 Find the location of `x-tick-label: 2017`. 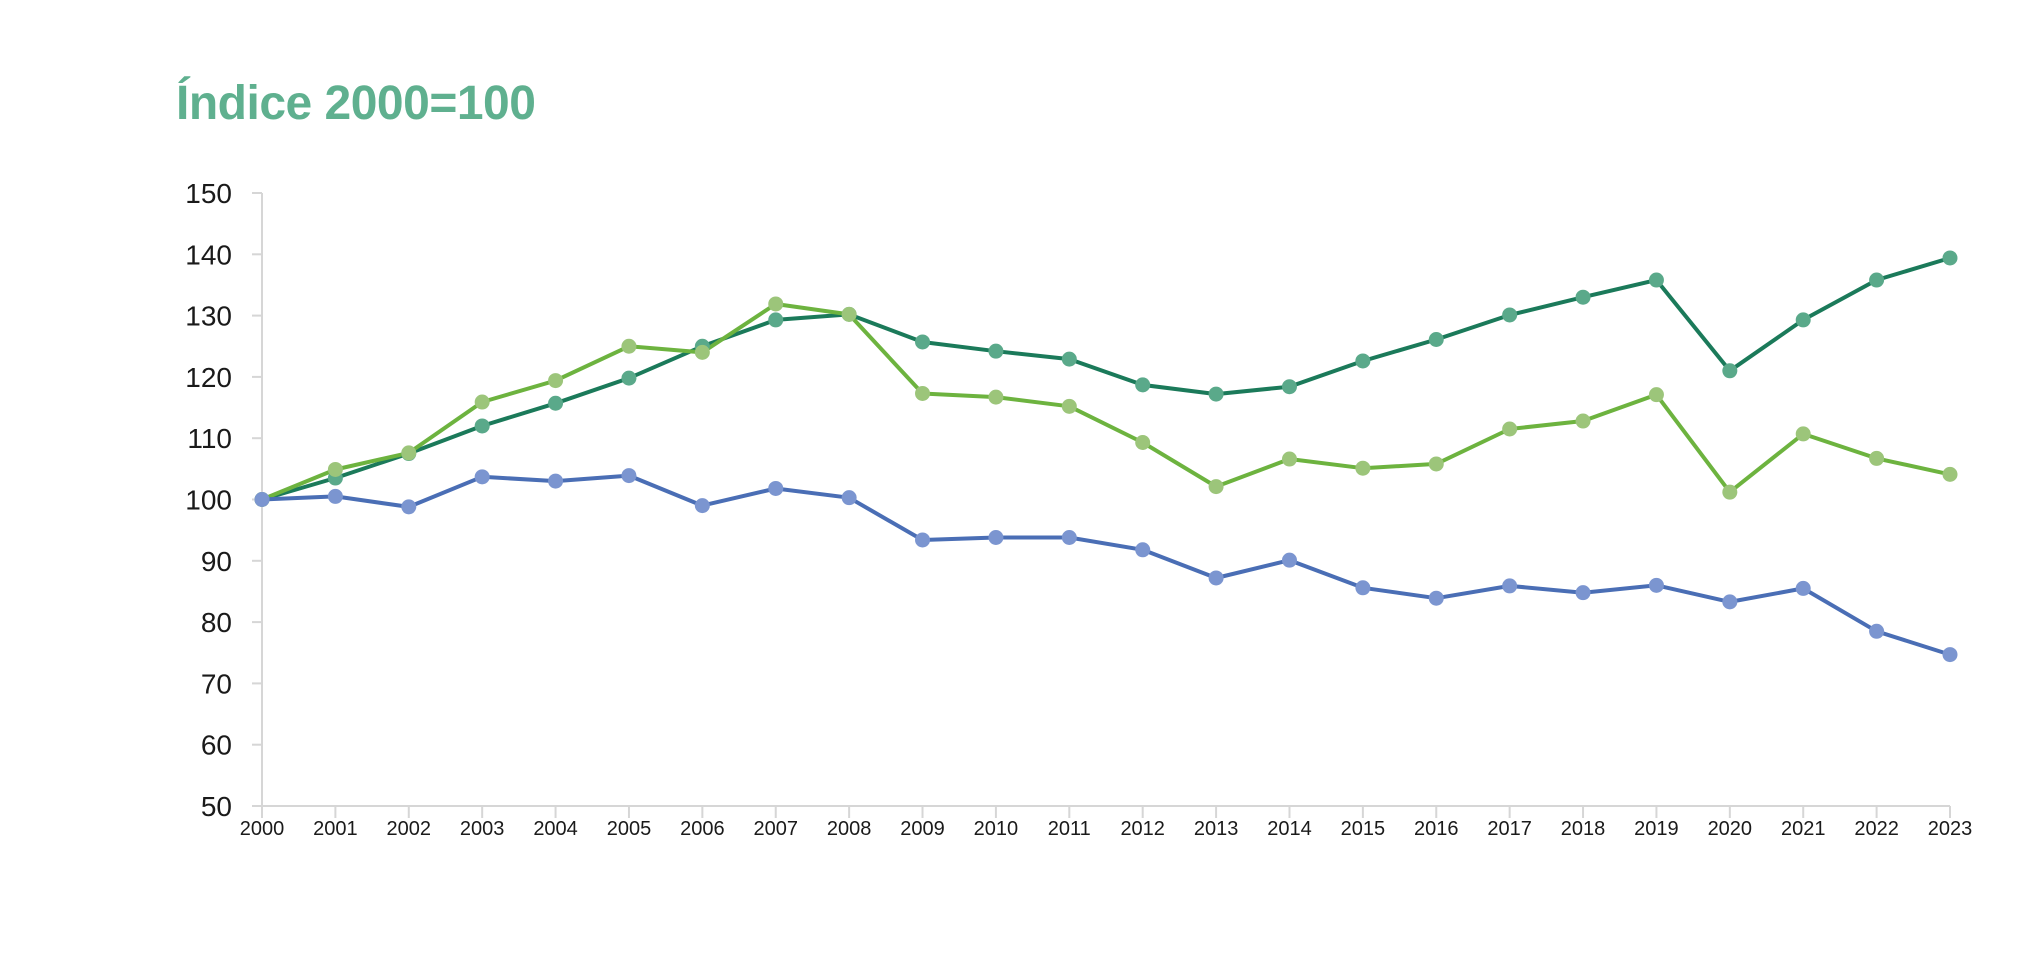

x-tick-label: 2017 is located at coordinates (1509, 829).